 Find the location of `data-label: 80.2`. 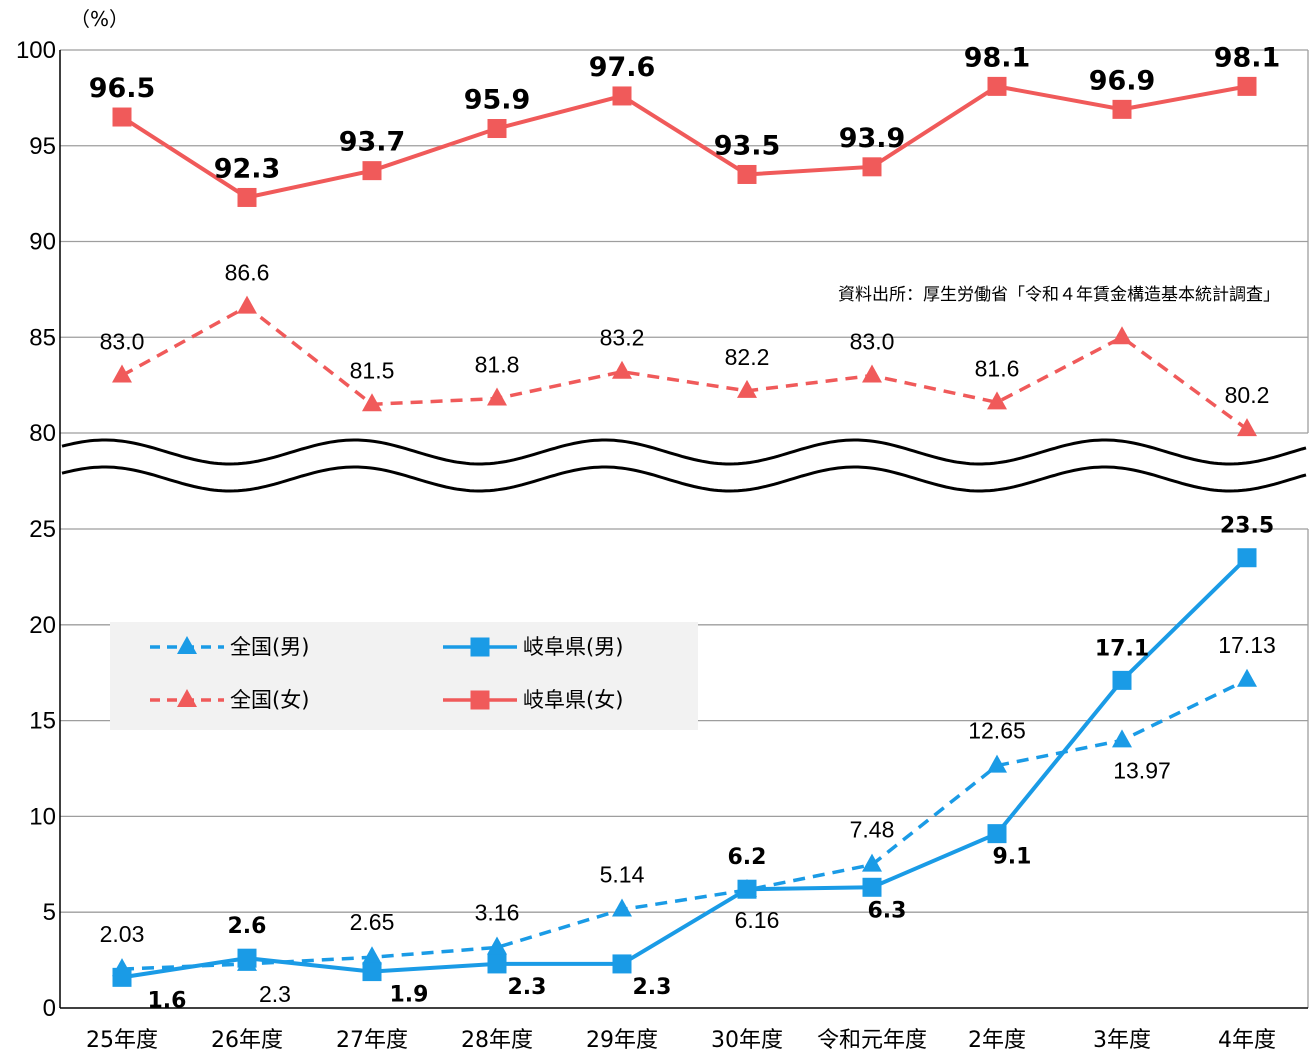

data-label: 80.2 is located at coordinates (1247, 395).